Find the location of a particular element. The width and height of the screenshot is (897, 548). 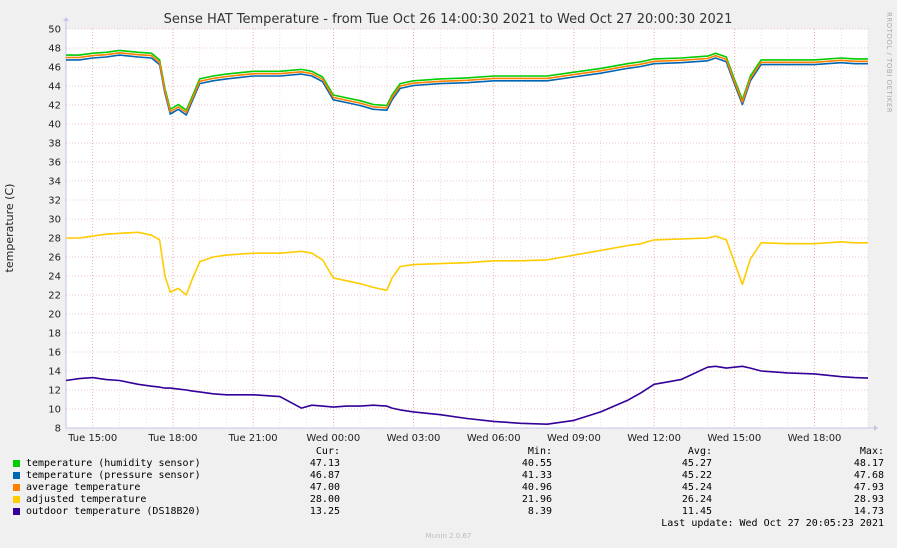

y-tick-label: 22 is located at coordinates (54, 296).